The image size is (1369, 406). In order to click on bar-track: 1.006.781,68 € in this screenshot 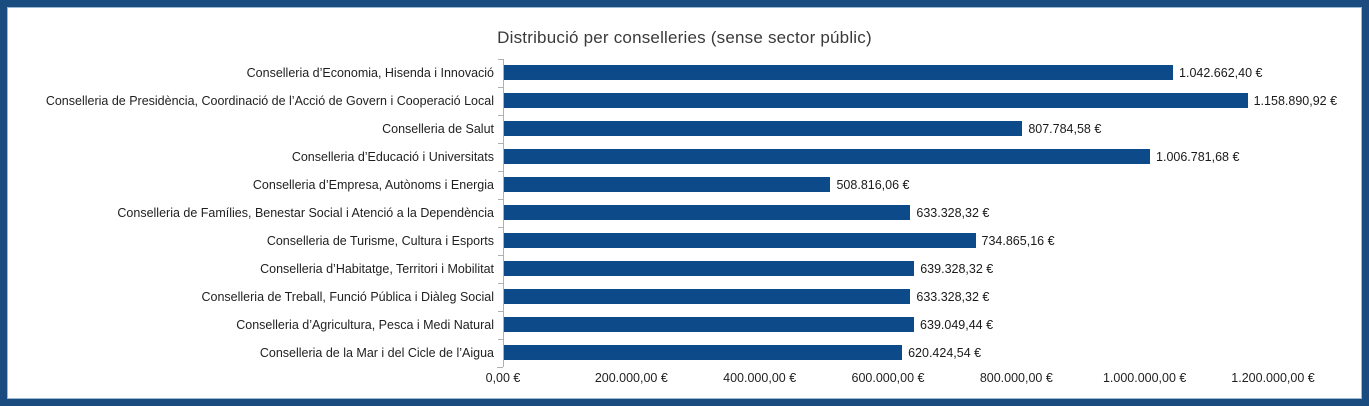, I will do `click(930, 156)`.